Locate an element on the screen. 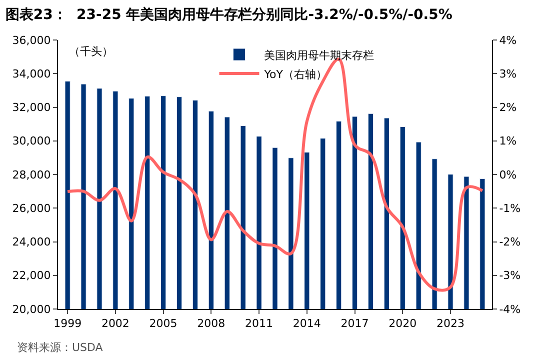 Image resolution: width=534 pixels, height=361 pixels. x-tick-label: 2002 is located at coordinates (115, 323).